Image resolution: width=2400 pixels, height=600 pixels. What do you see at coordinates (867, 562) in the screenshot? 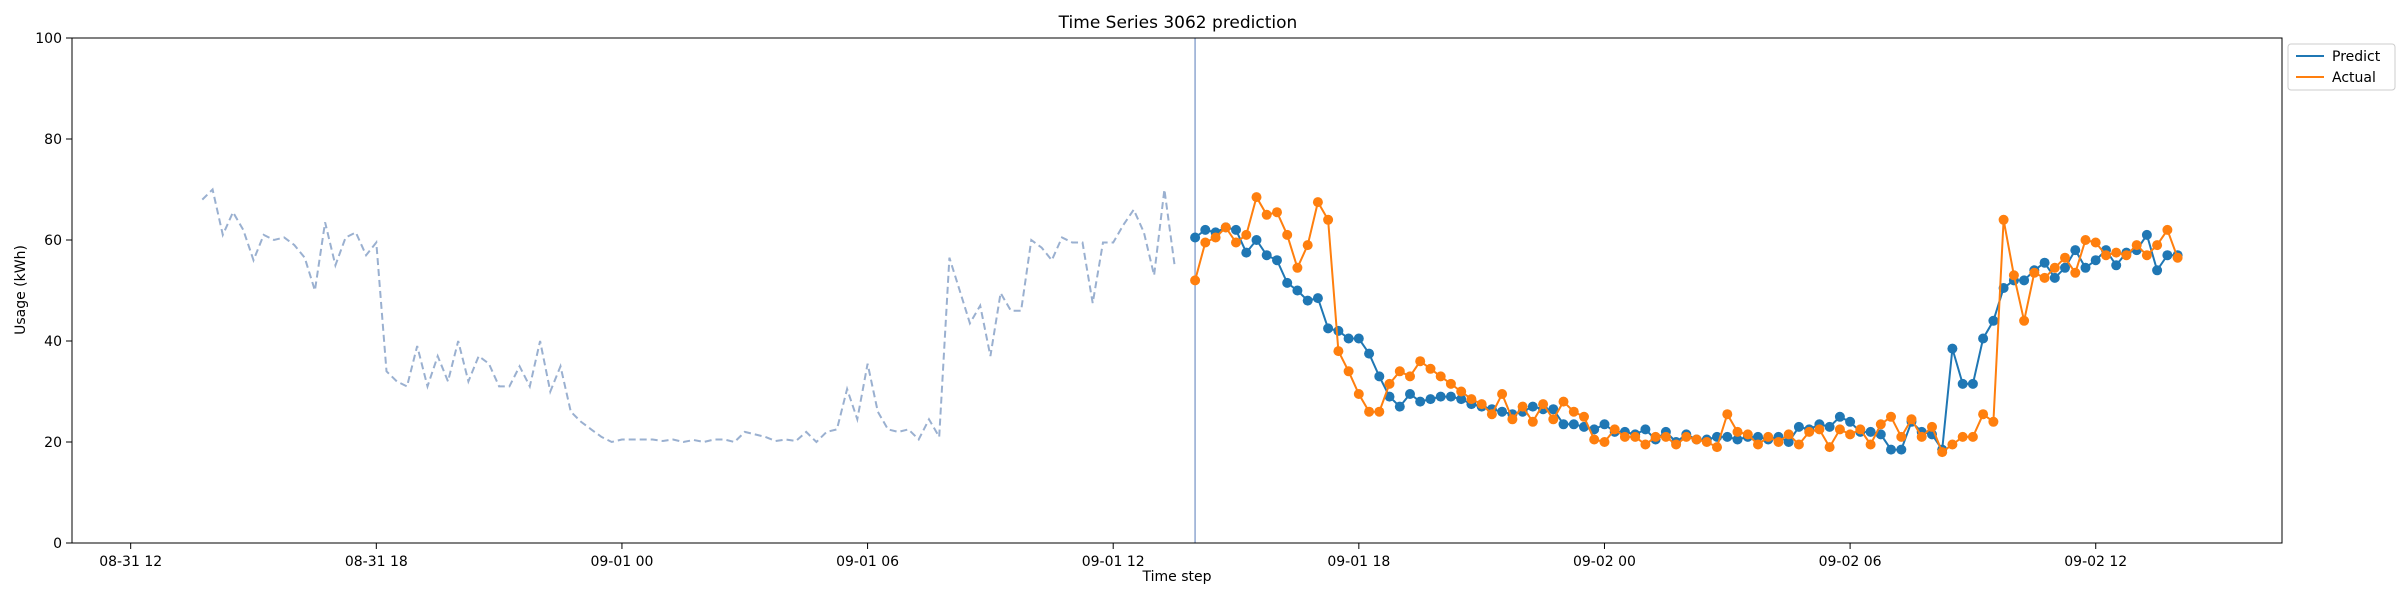
I see `x-tick-label: 09-01 06` at bounding box center [867, 562].